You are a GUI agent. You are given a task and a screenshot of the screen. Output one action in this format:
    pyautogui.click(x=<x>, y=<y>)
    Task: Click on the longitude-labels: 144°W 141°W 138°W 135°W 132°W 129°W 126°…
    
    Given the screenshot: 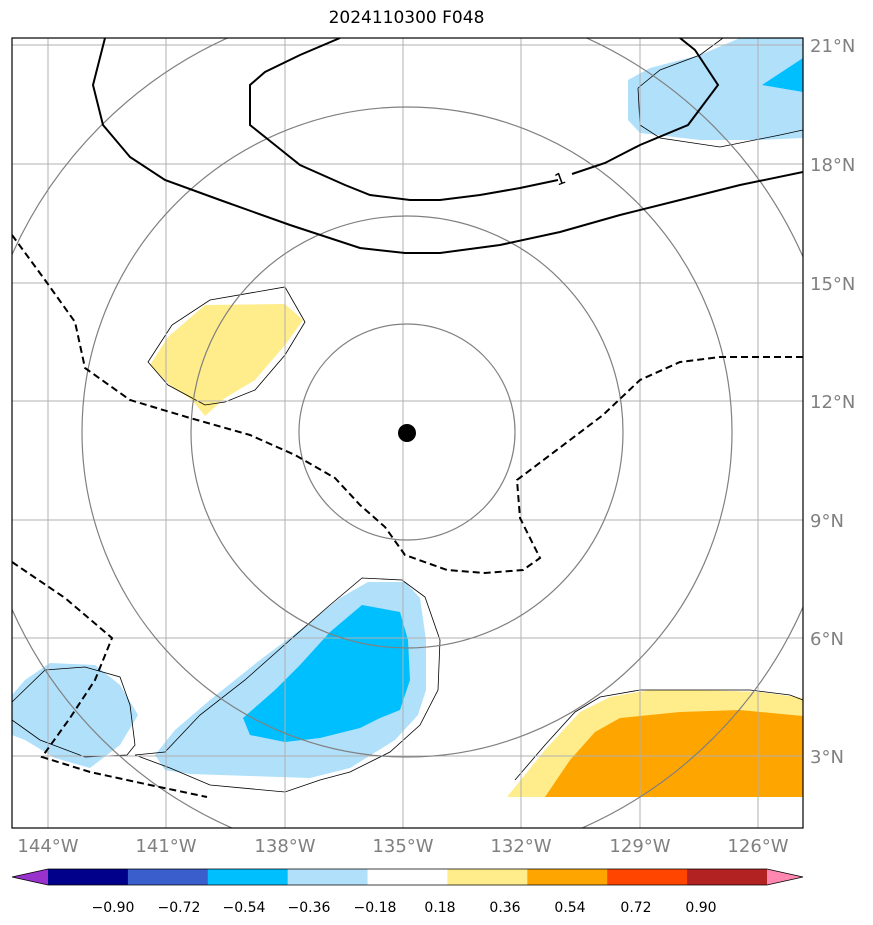 What is the action you would take?
    pyautogui.click(x=402, y=846)
    